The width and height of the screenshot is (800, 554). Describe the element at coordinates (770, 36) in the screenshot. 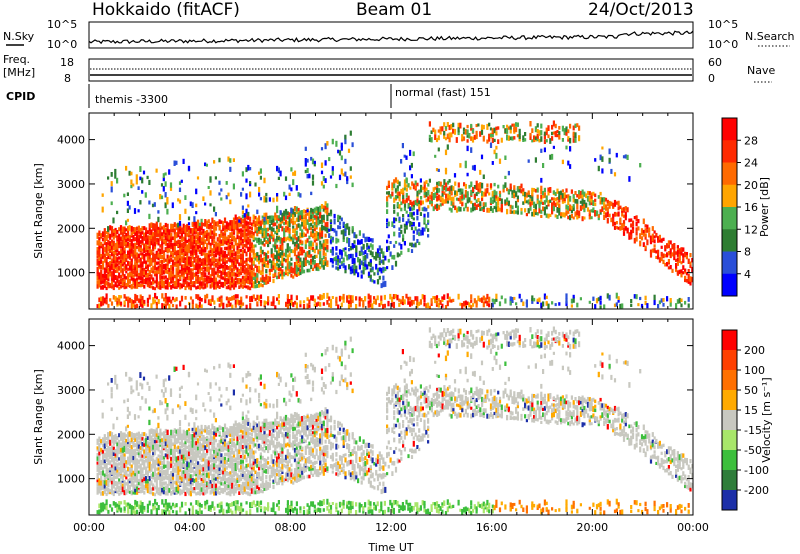

I see `nsearch-label: N.Search` at that location.